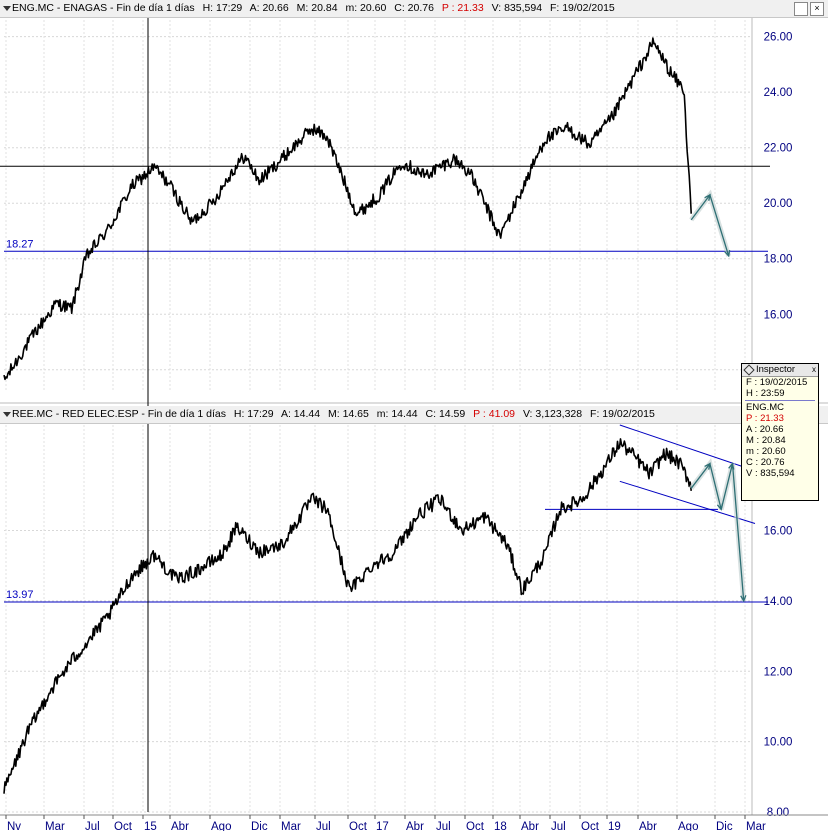 The height and width of the screenshot is (831, 828). What do you see at coordinates (269, 8) in the screenshot?
I see `top-open: A: 20.66` at bounding box center [269, 8].